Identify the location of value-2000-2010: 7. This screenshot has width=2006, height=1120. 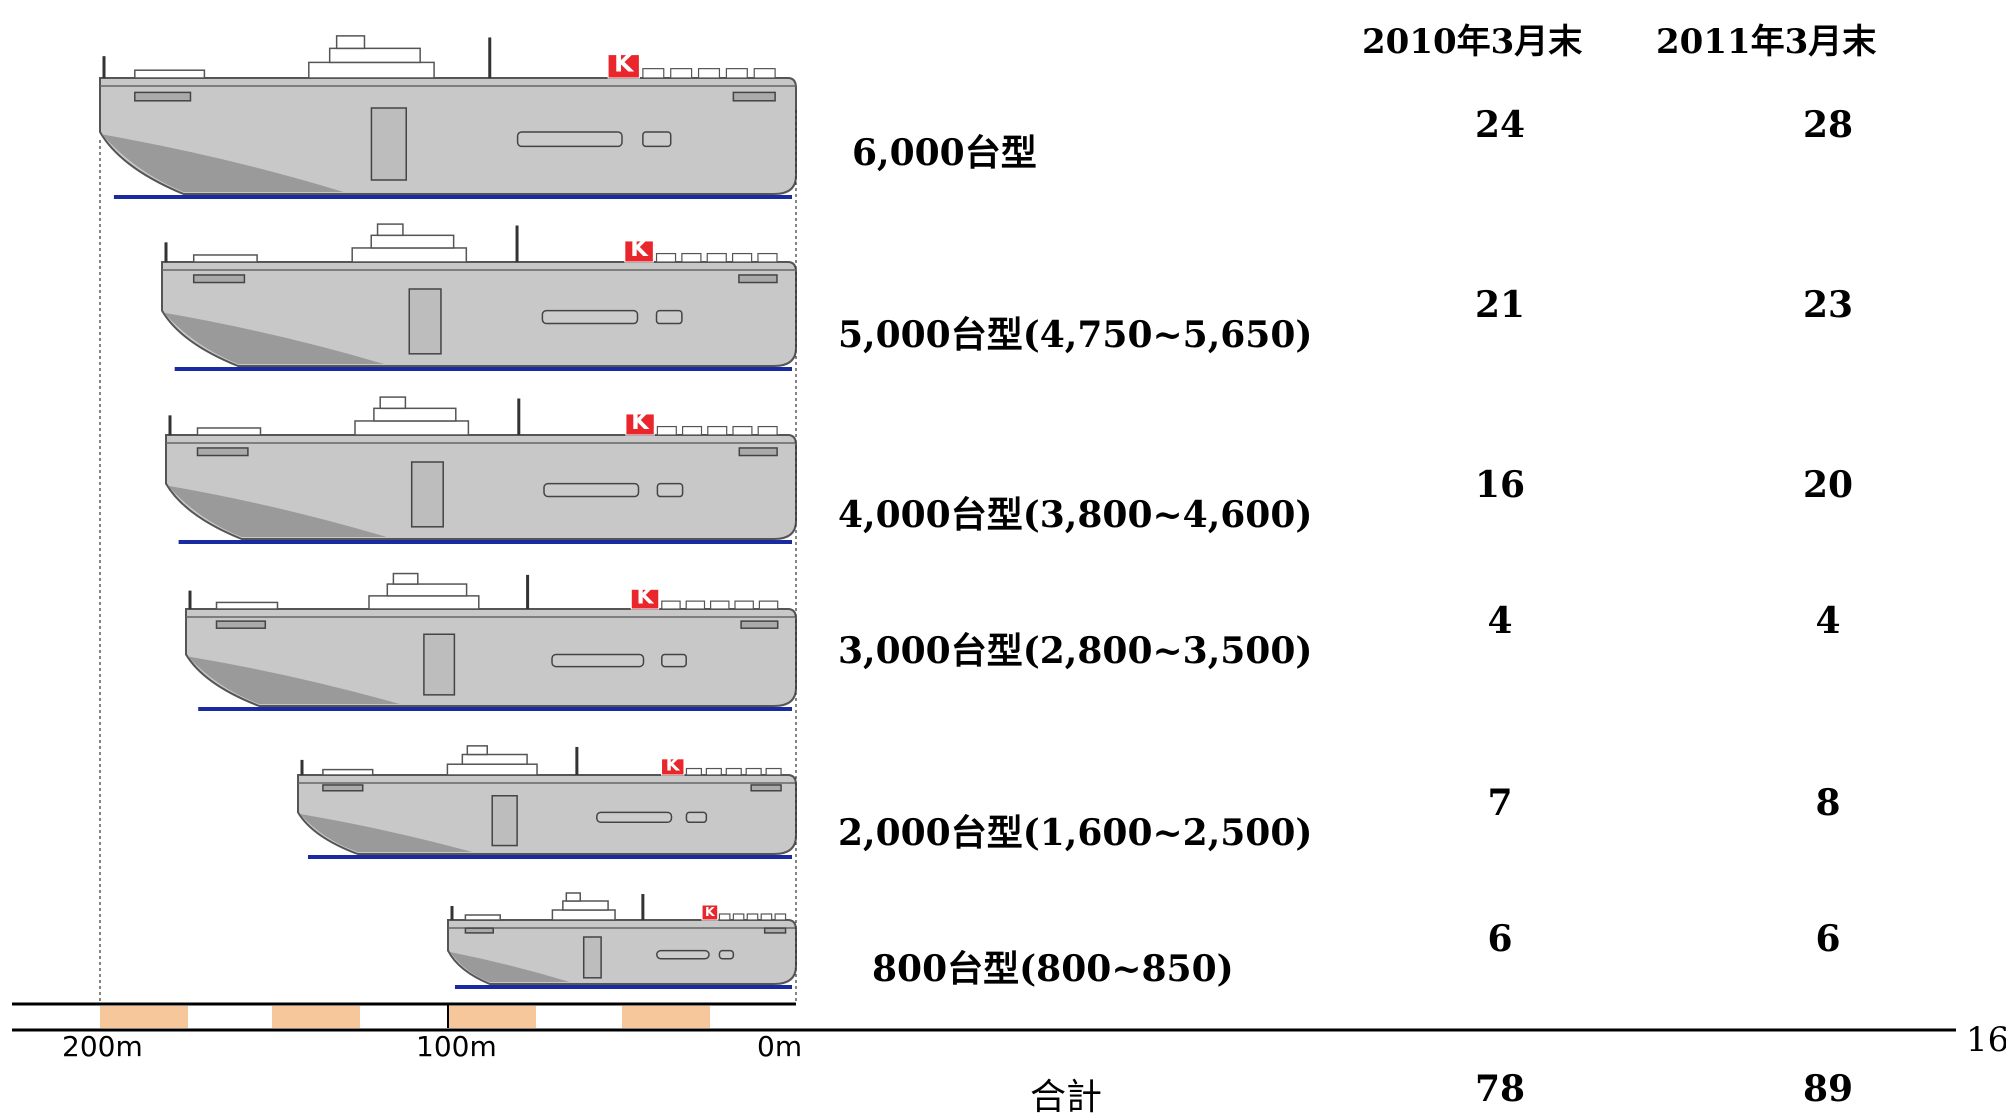
(1500, 803).